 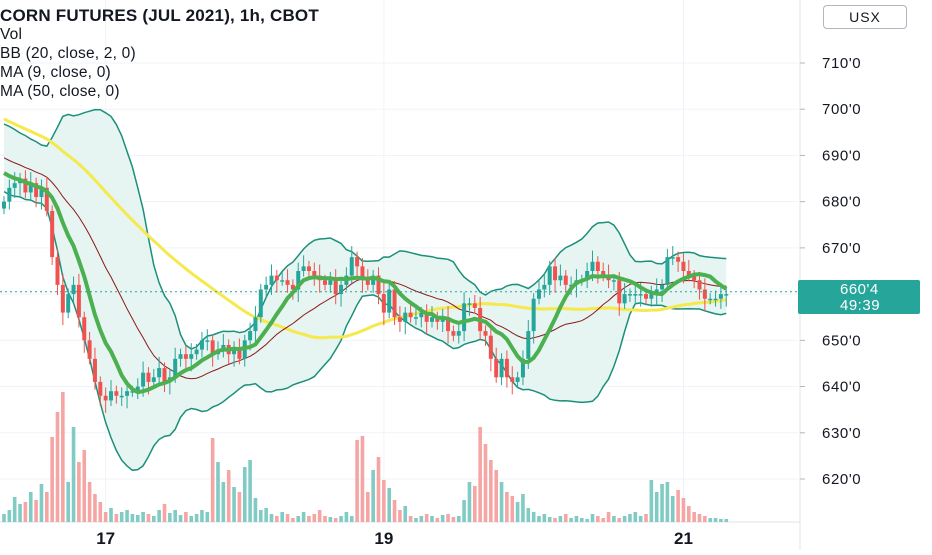 I want to click on legend-ma-50: MA (50, close, 0), so click(x=159, y=91).